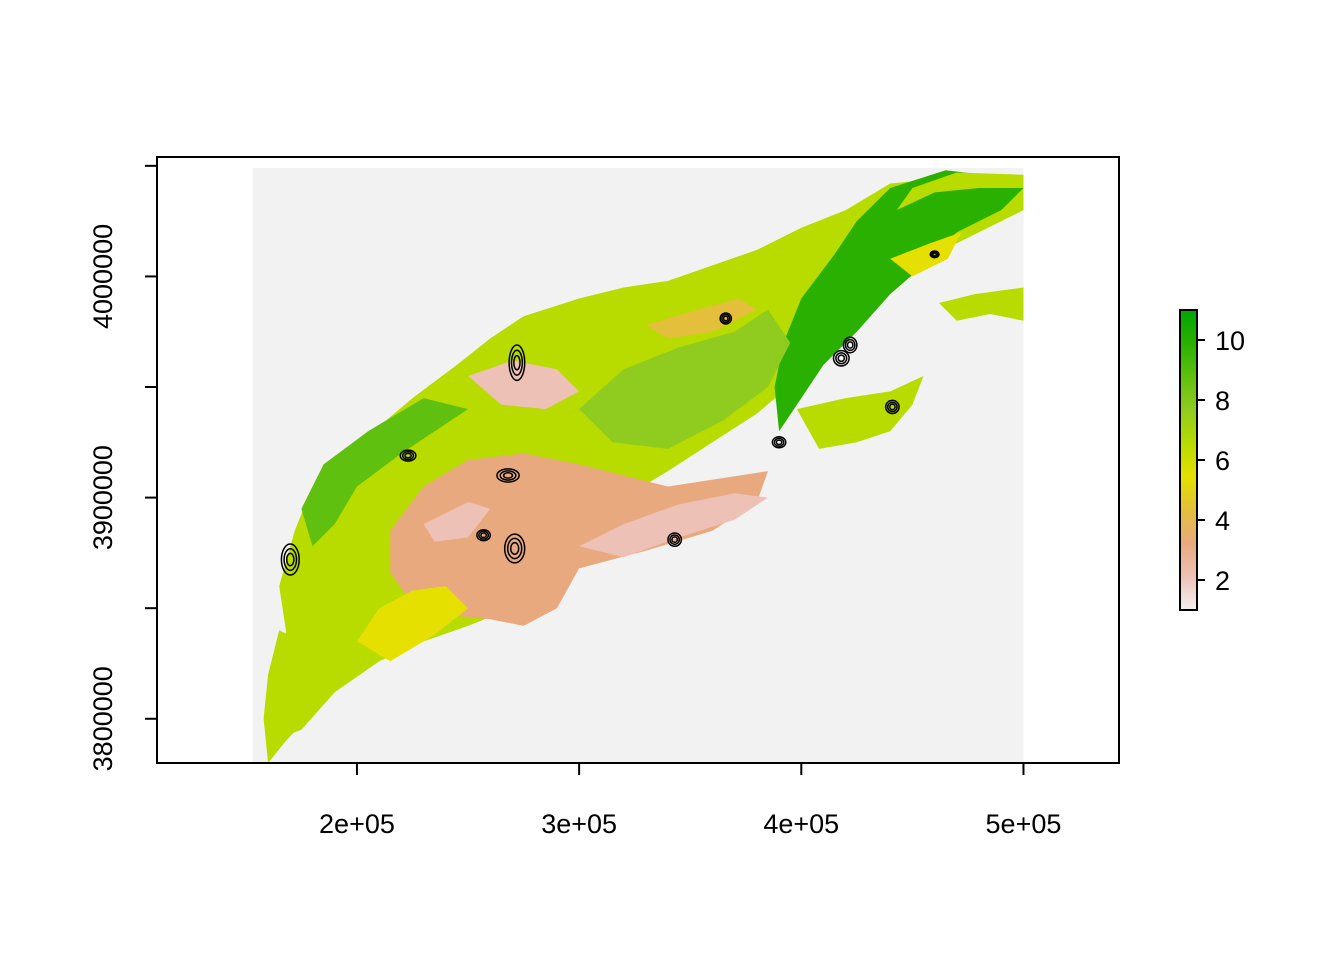 The height and width of the screenshot is (960, 1344). I want to click on y-tick-label: 4000000, so click(103, 276).